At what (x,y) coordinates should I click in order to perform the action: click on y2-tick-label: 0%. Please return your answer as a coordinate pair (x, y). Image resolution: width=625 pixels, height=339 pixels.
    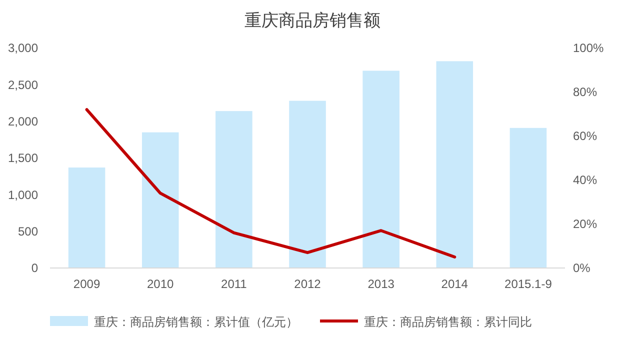
    Looking at the image, I should click on (582, 268).